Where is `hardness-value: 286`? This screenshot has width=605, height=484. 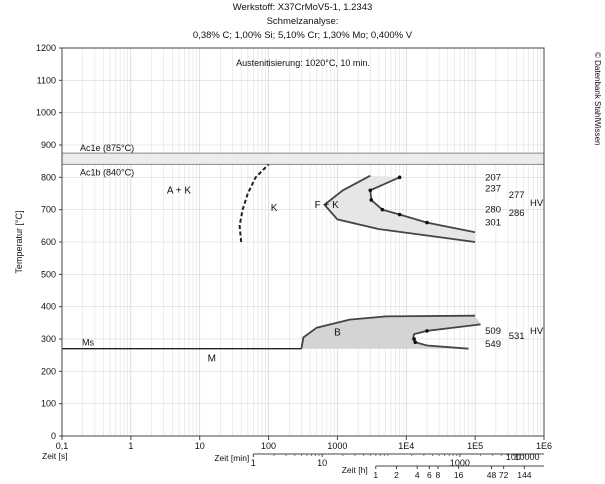
hardness-value: 286 is located at coordinates (517, 213).